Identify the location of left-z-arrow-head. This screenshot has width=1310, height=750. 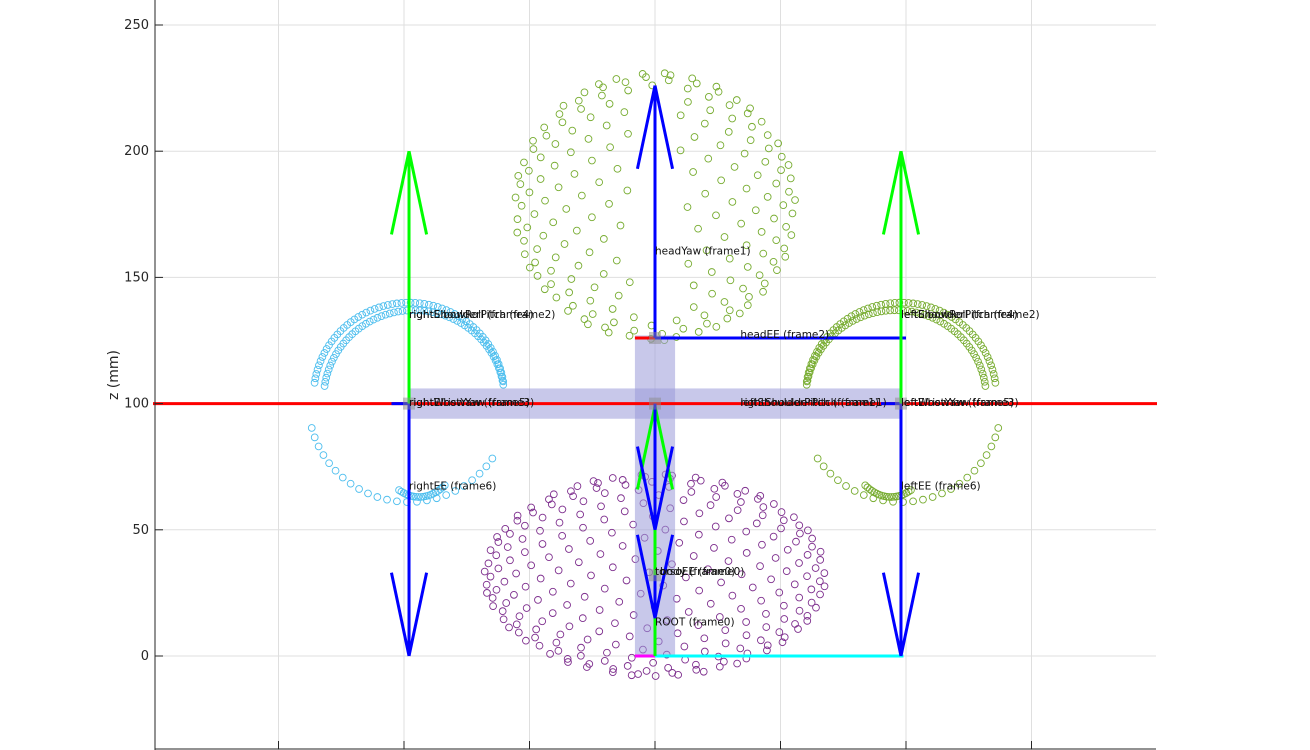
(892, 192).